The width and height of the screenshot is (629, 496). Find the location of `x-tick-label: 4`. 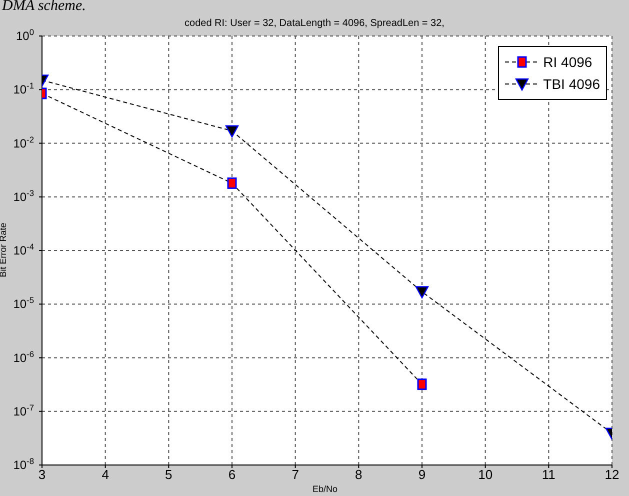

x-tick-label: 4 is located at coordinates (105, 474).